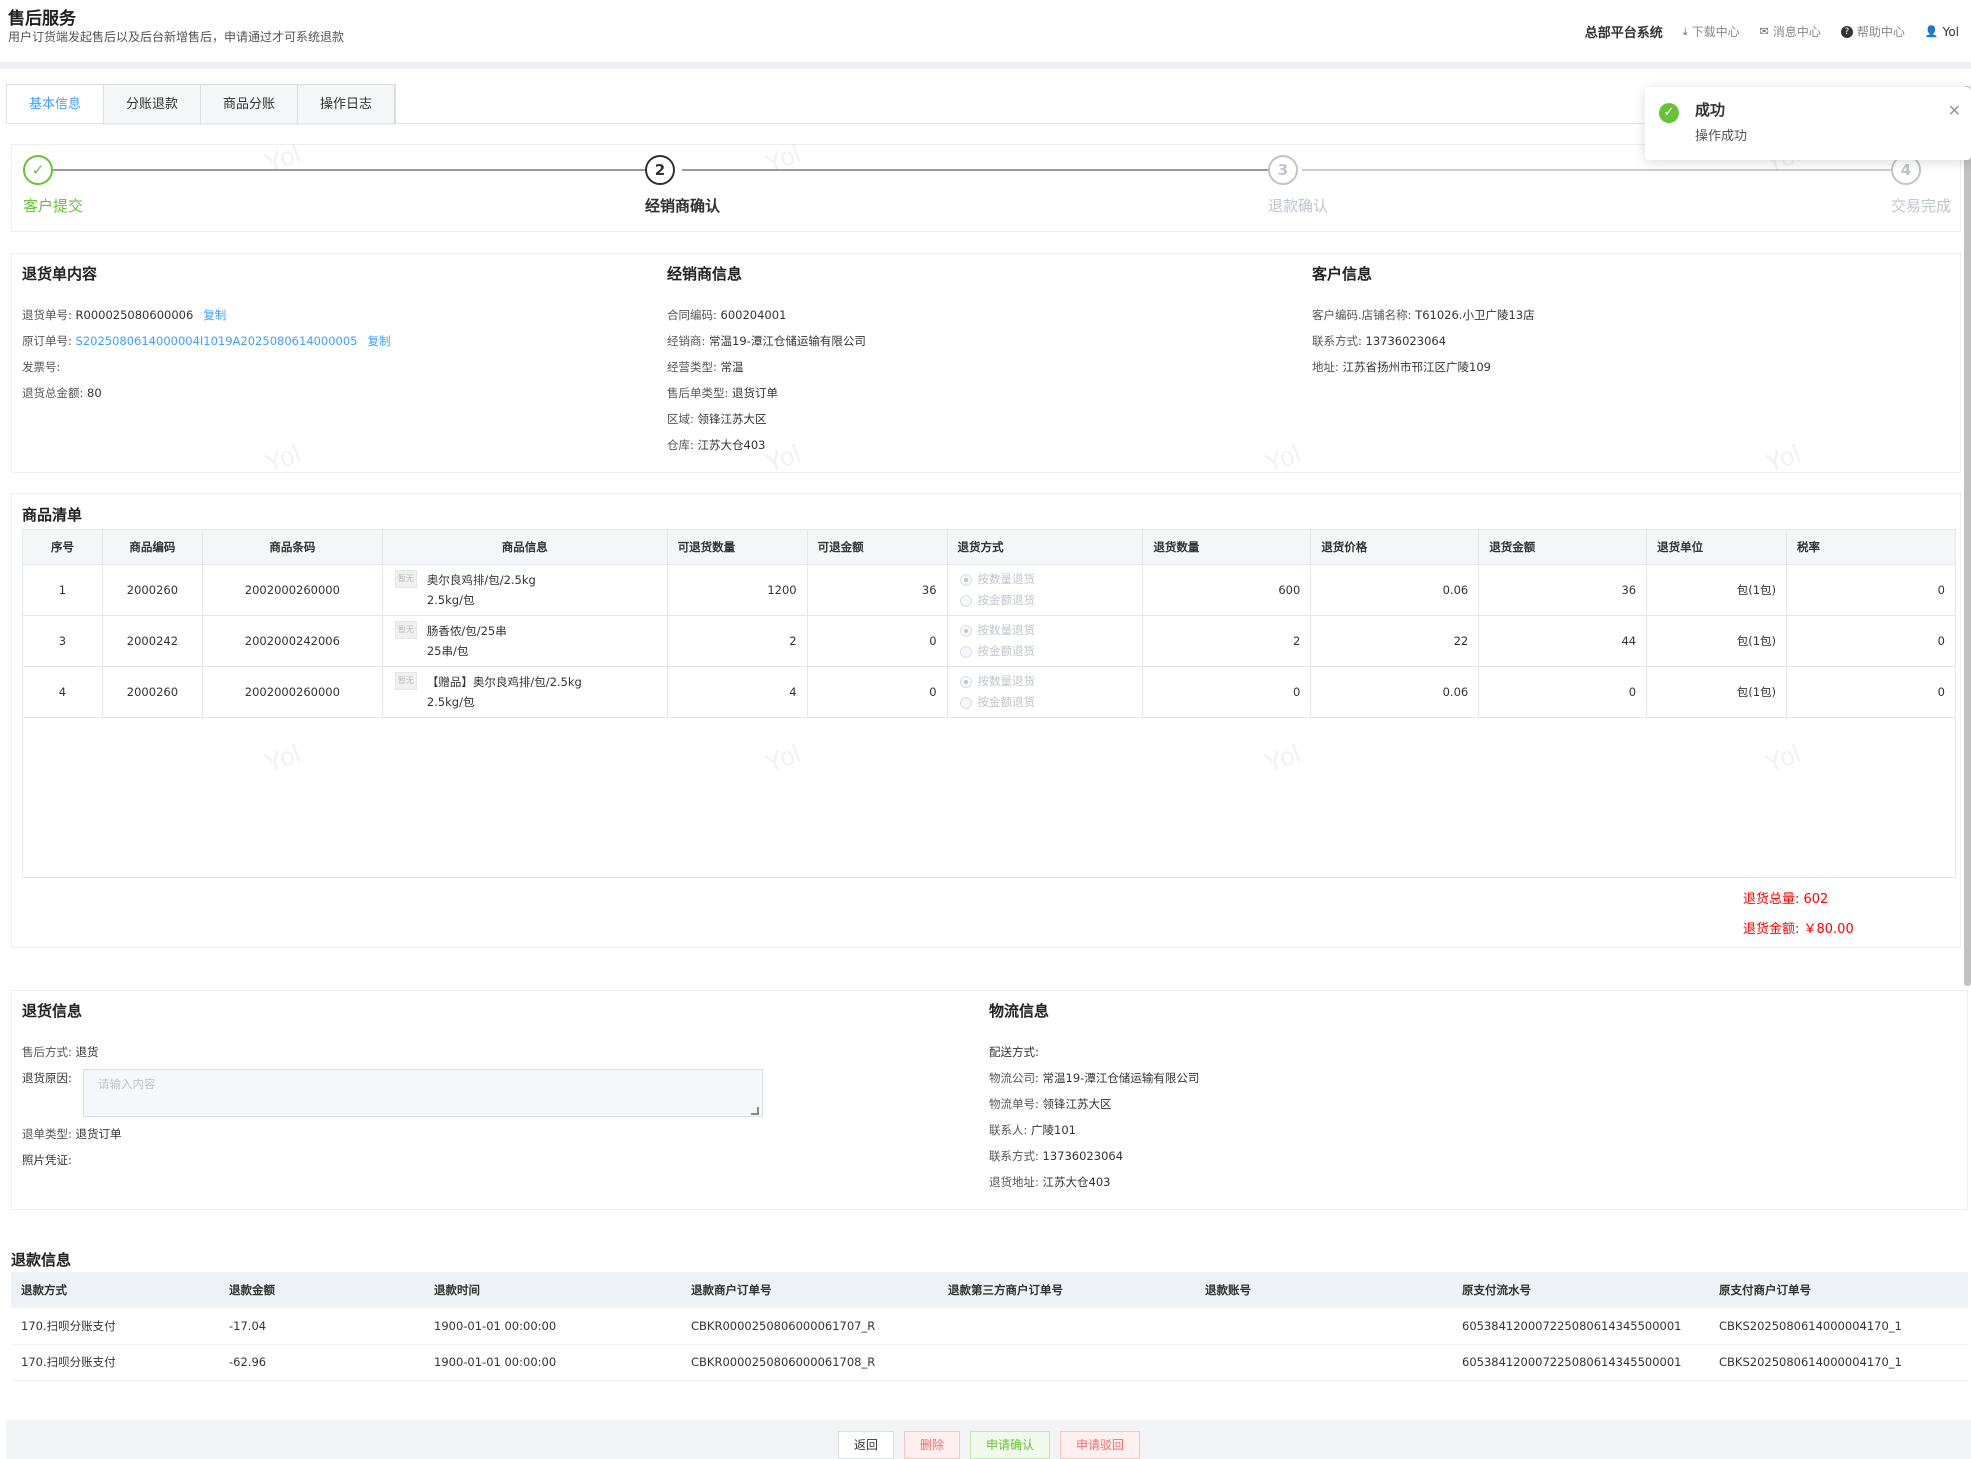 The image size is (1971, 1459). I want to click on customer-phone-label: 联系方式:, so click(1337, 341).